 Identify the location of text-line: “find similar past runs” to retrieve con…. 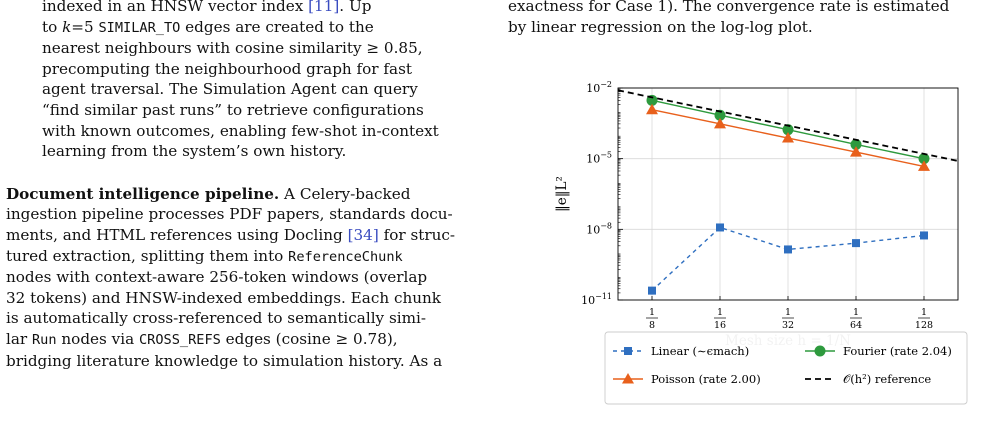
(233, 109).